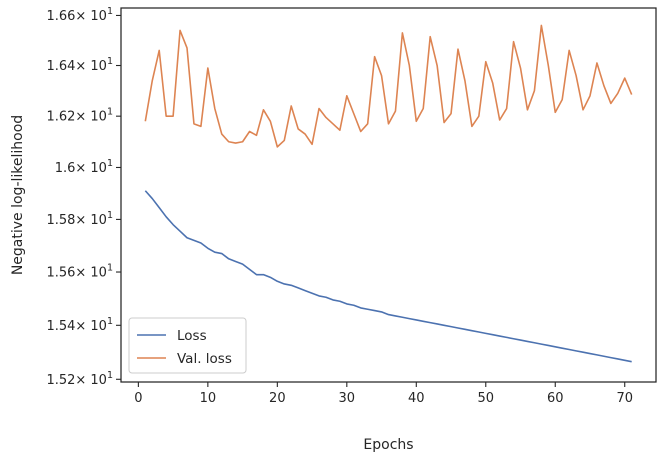 The width and height of the screenshot is (667, 463). I want to click on x-tick-label: 30, so click(347, 398).